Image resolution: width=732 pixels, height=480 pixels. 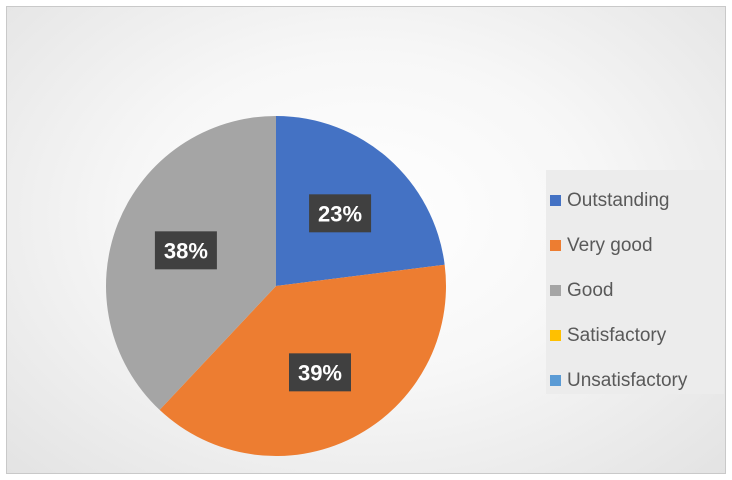 I want to click on data-label-text: 39%, so click(x=320, y=372).